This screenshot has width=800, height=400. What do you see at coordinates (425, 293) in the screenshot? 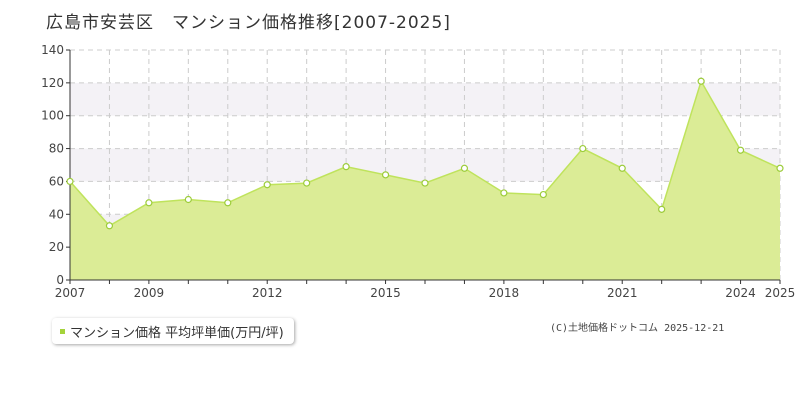
I see `x-tick-labels: 2007 2009 2012 2015 2018 2021 2024 2025` at bounding box center [425, 293].